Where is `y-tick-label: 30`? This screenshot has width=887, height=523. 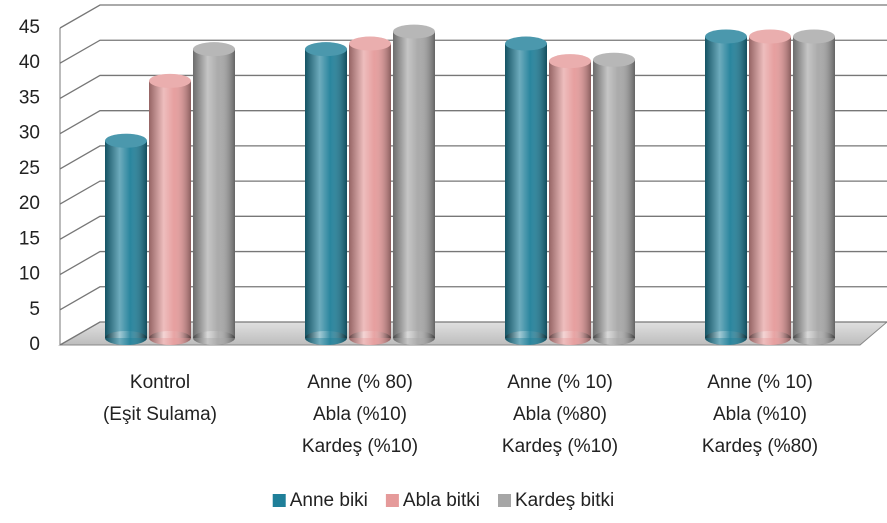 y-tick-label: 30 is located at coordinates (29, 133).